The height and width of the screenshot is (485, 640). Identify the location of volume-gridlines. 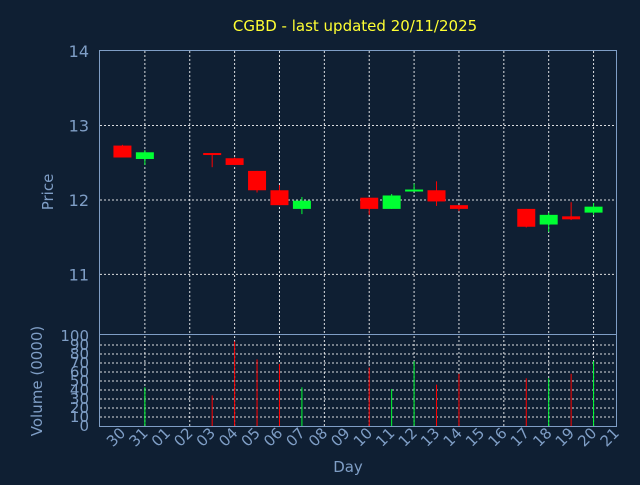
(358, 381).